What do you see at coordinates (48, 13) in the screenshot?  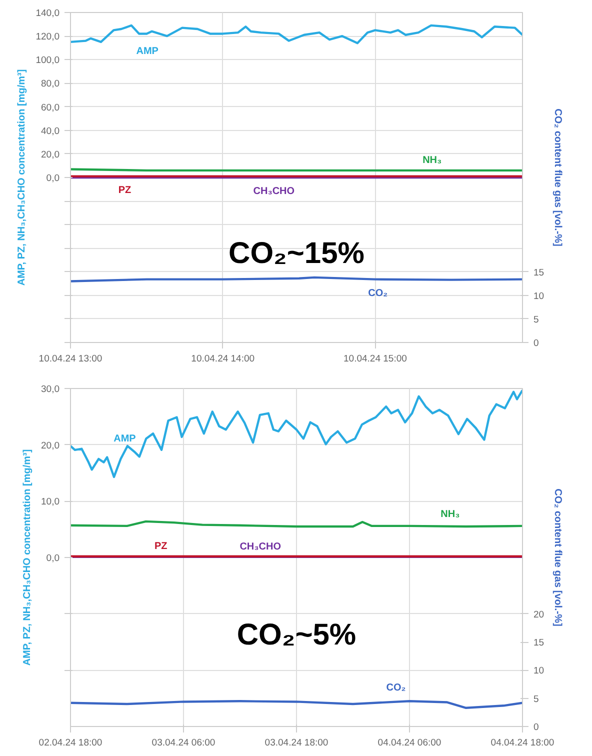 I see `y-tick-label: 140,0` at bounding box center [48, 13].